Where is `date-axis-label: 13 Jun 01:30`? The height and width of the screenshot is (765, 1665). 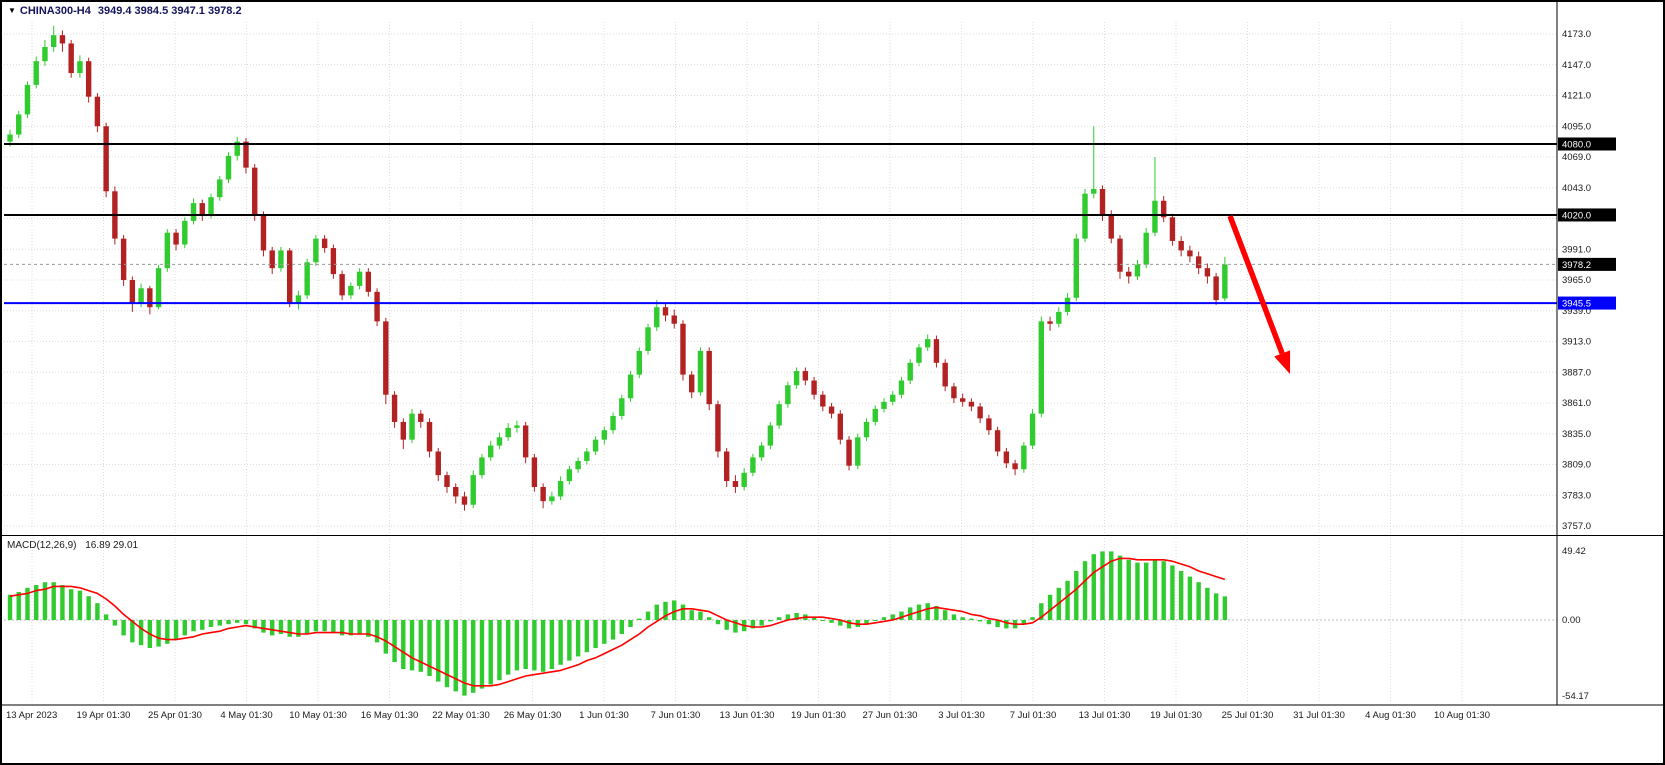 date-axis-label: 13 Jun 01:30 is located at coordinates (747, 715).